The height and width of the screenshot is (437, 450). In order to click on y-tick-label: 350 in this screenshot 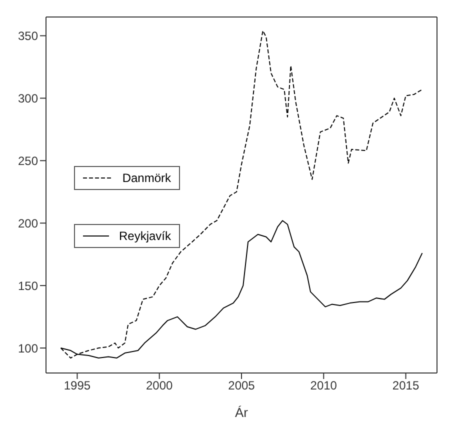, I will do `click(28, 35)`.